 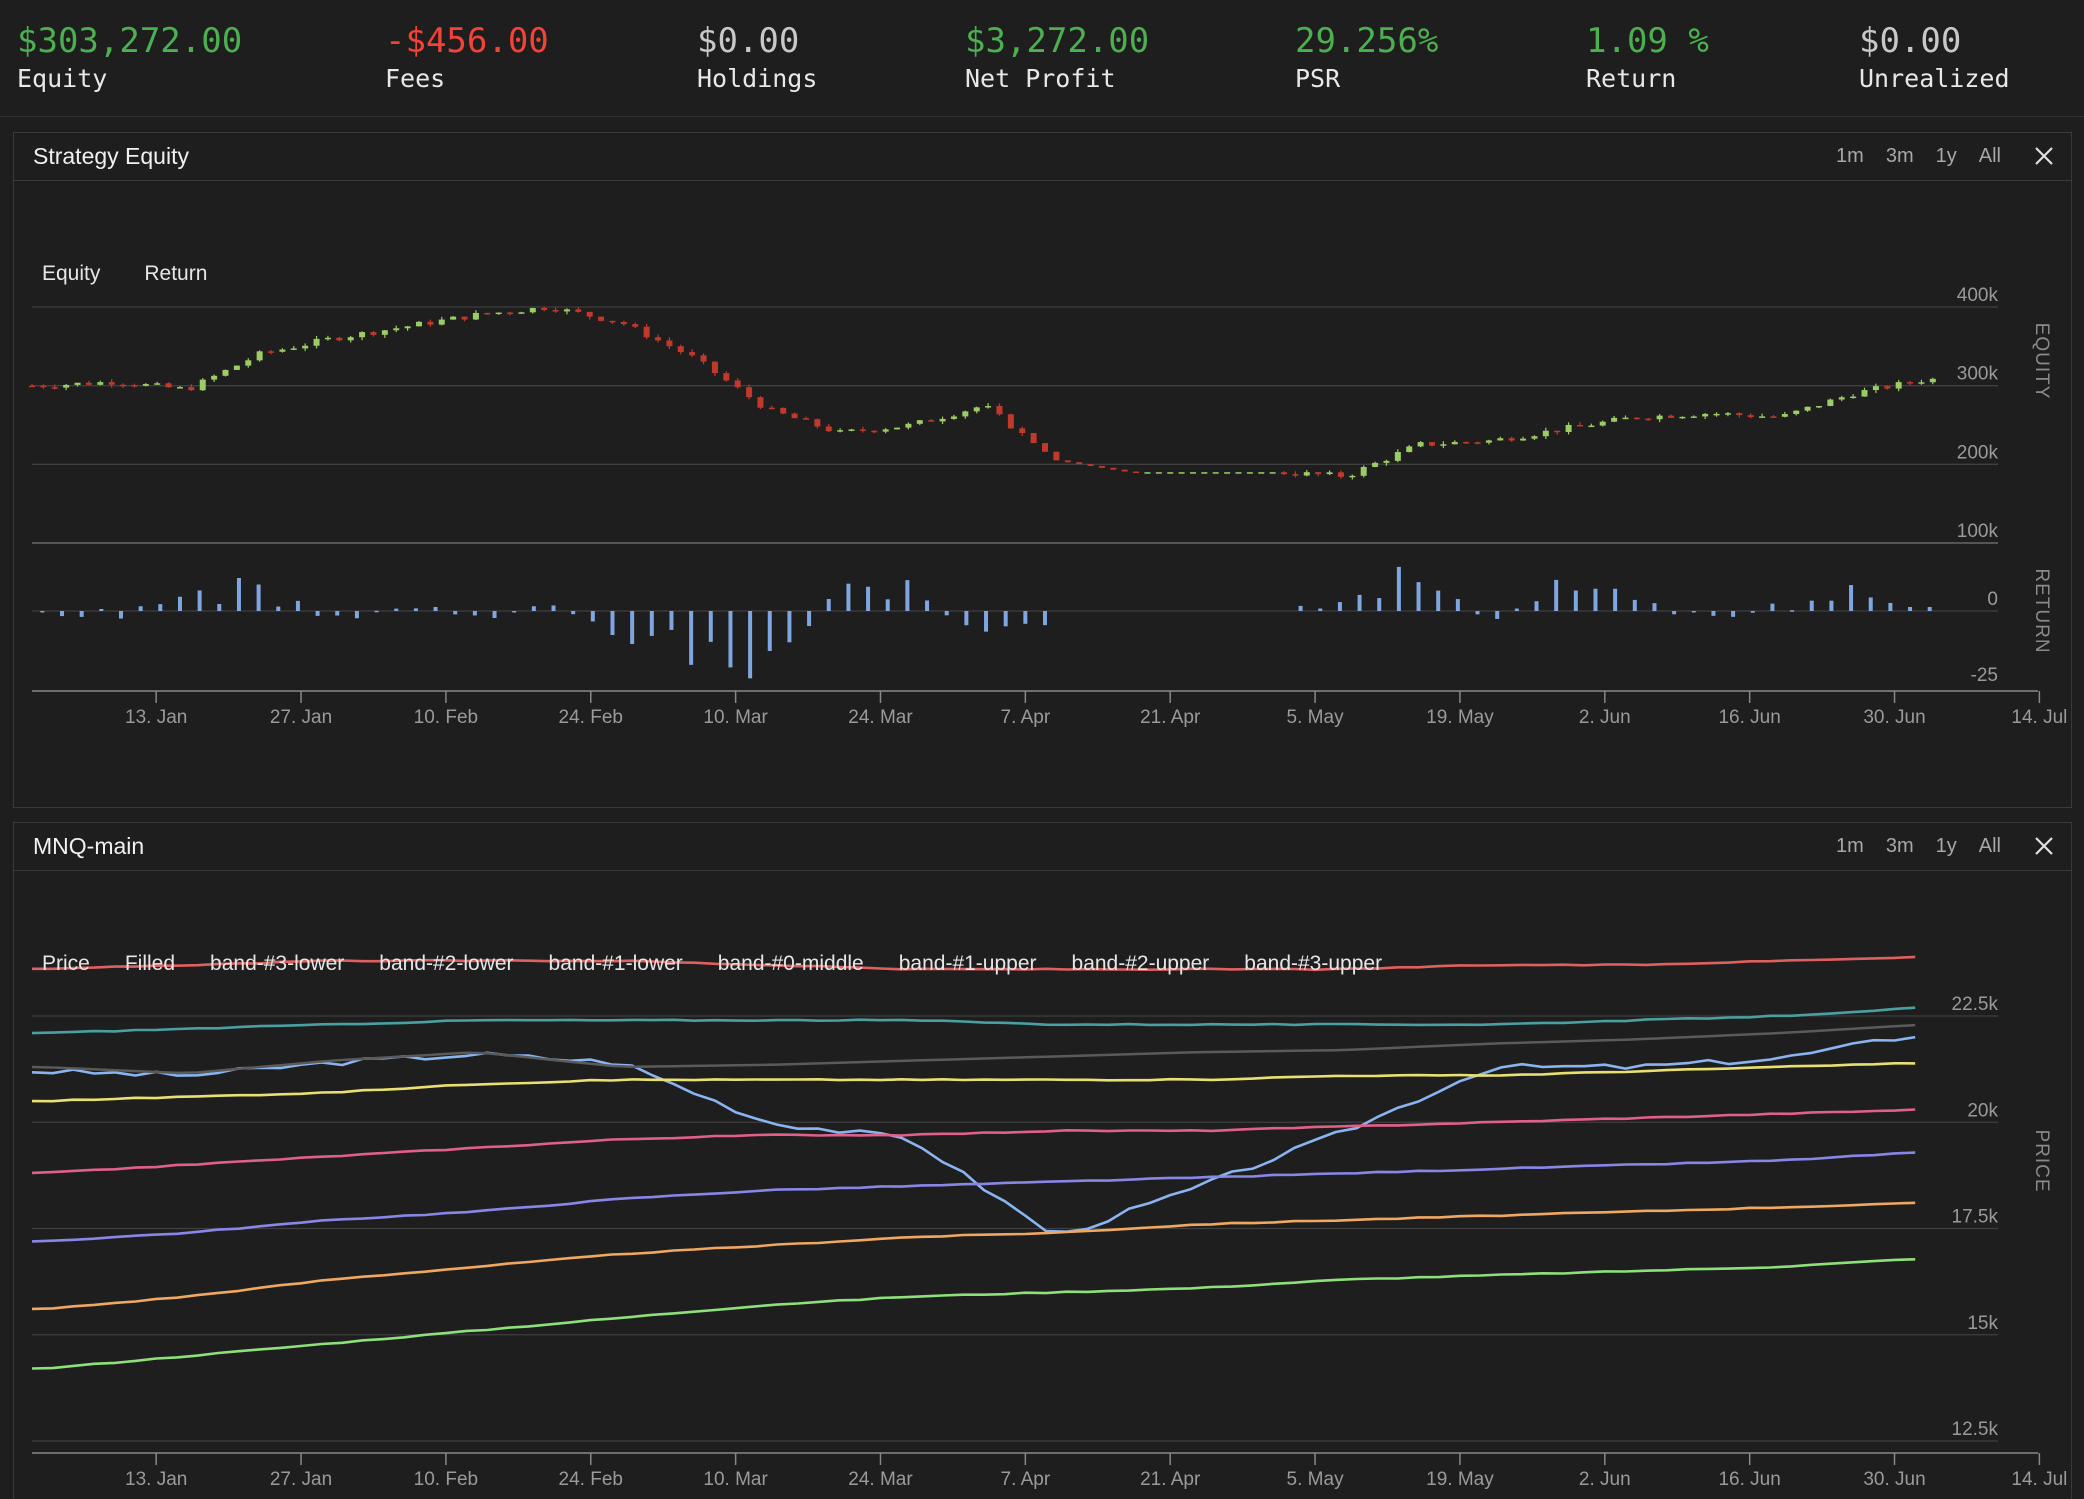 What do you see at coordinates (467, 58) in the screenshot?
I see `stat-fees: -$456.00 Fees` at bounding box center [467, 58].